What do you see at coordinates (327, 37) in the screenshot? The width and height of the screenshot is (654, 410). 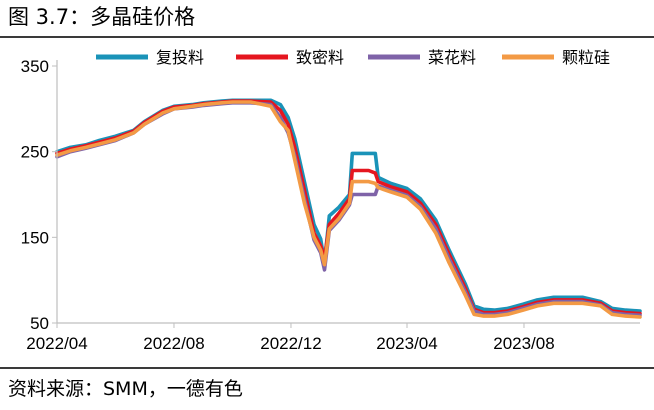 I see `top-rule` at bounding box center [327, 37].